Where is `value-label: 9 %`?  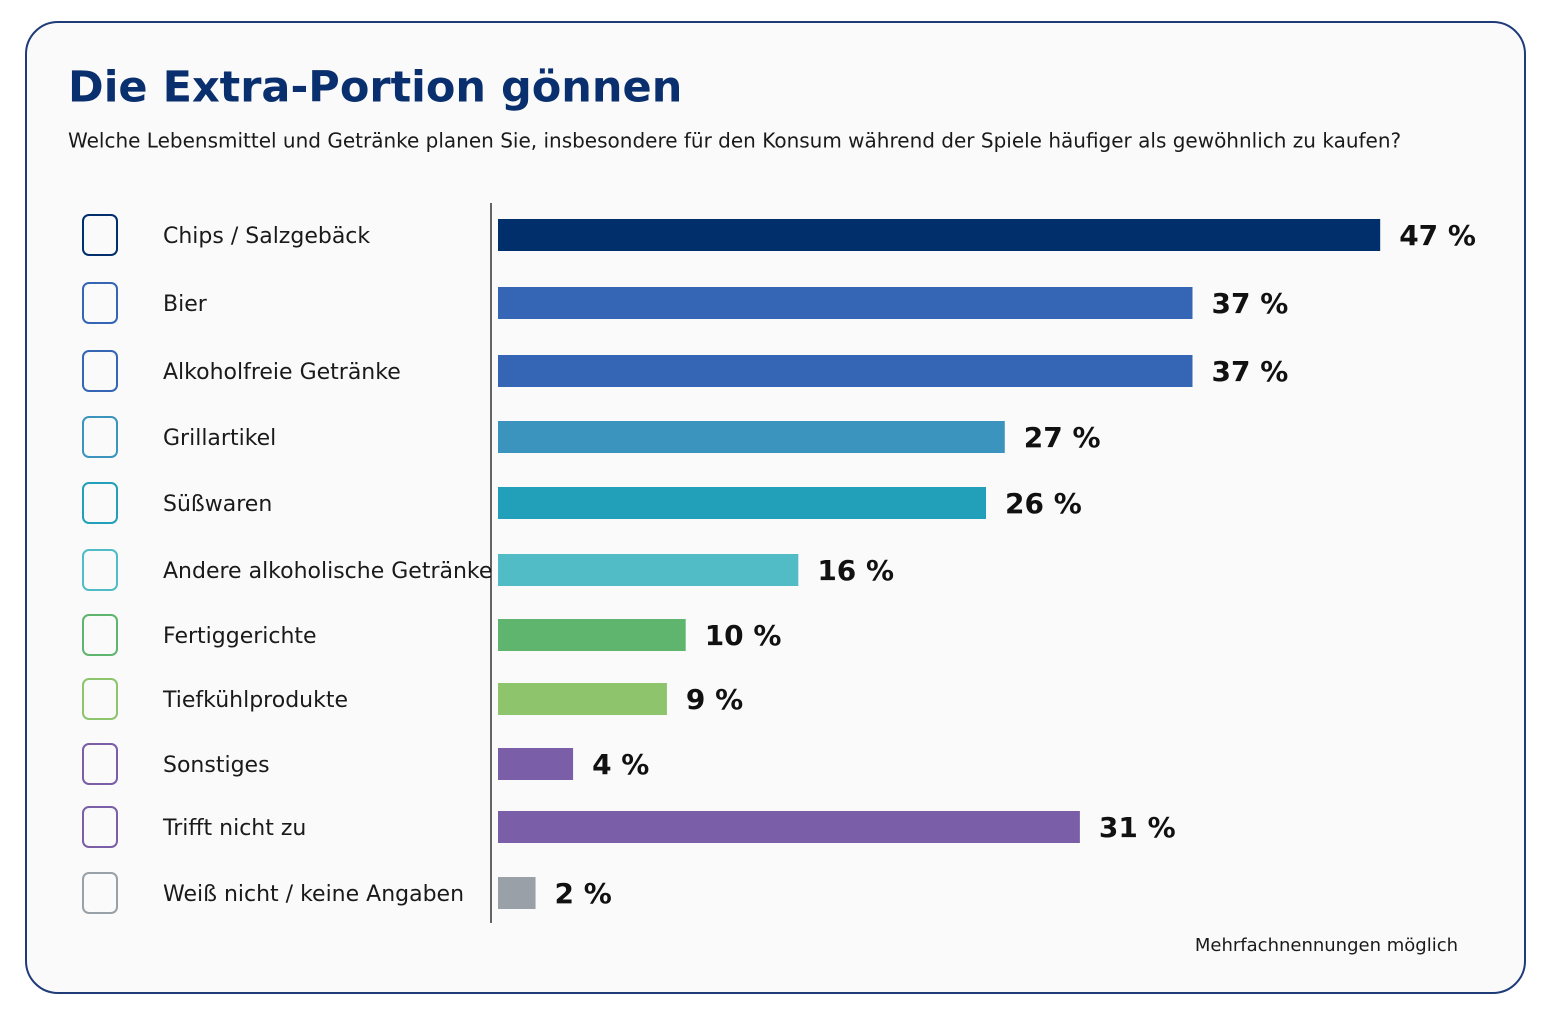
value-label: 9 % is located at coordinates (714, 699).